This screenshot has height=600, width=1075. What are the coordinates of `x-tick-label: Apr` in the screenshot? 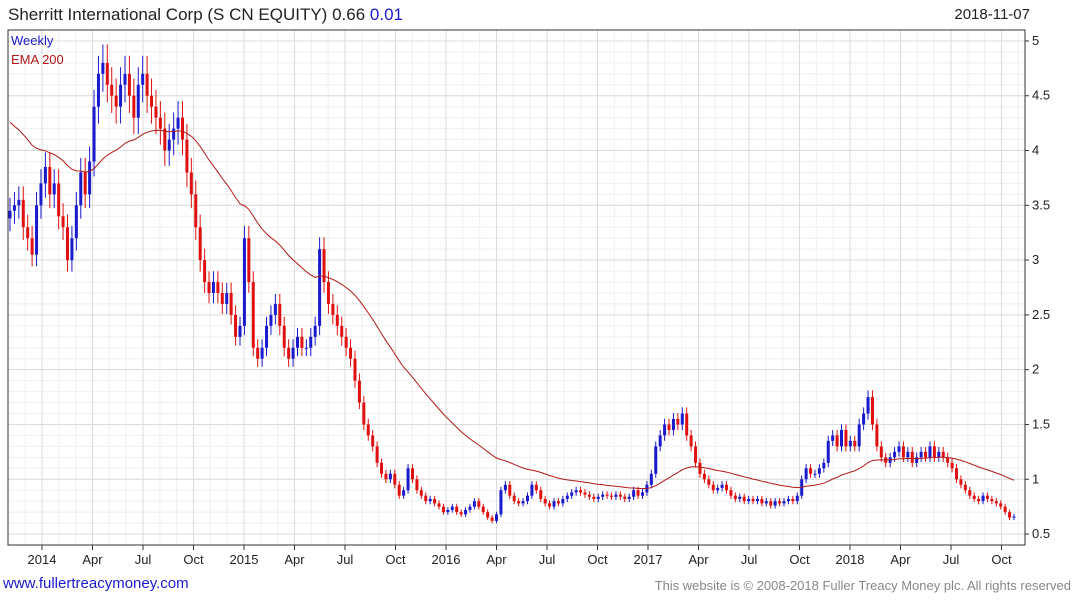 It's located at (92, 559).